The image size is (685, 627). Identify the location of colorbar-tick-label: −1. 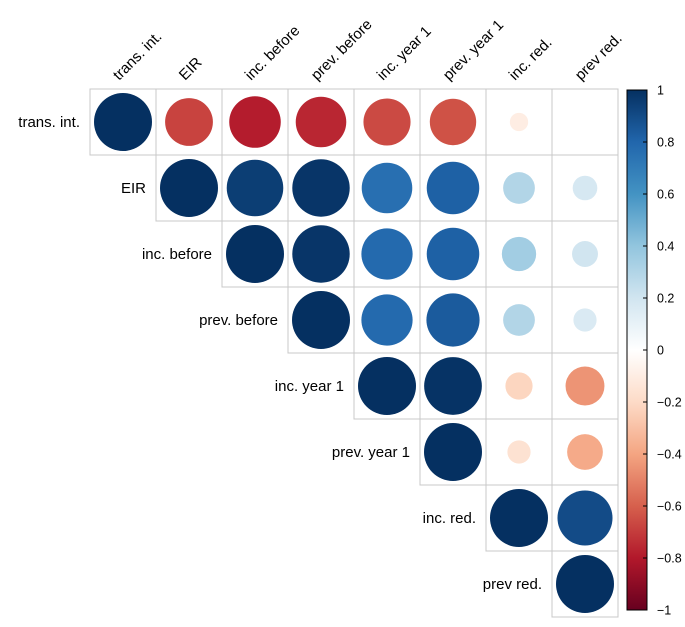
(664, 611).